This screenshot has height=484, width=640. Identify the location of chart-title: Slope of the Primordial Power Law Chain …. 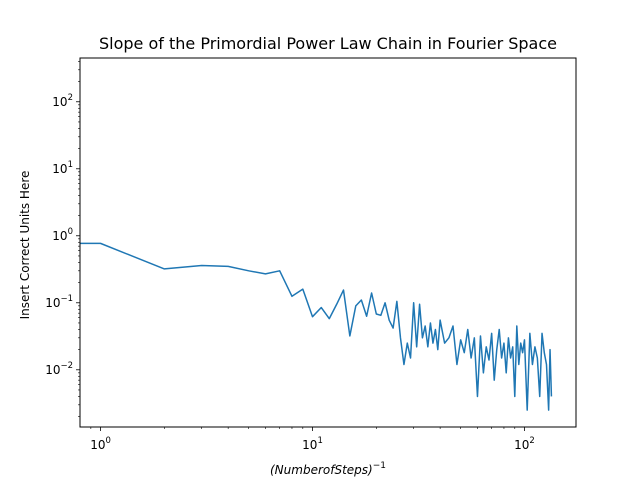
(328, 43).